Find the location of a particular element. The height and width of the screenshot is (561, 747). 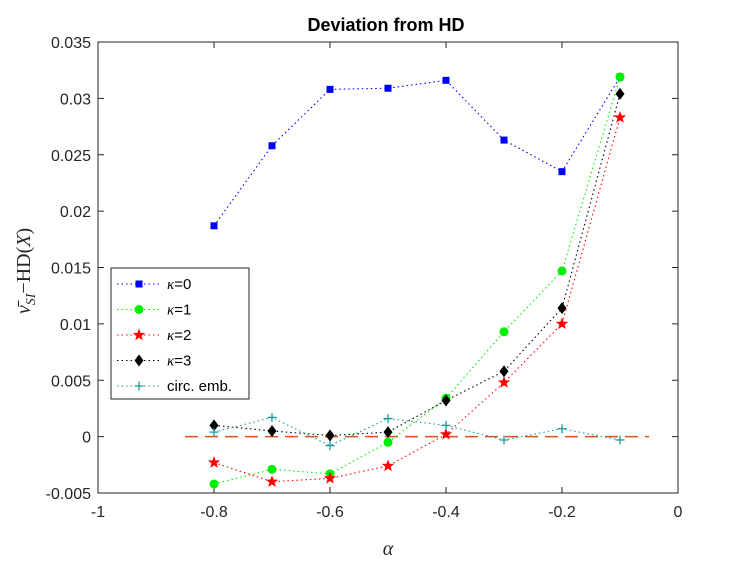

legend-value: =3 is located at coordinates (182, 361).